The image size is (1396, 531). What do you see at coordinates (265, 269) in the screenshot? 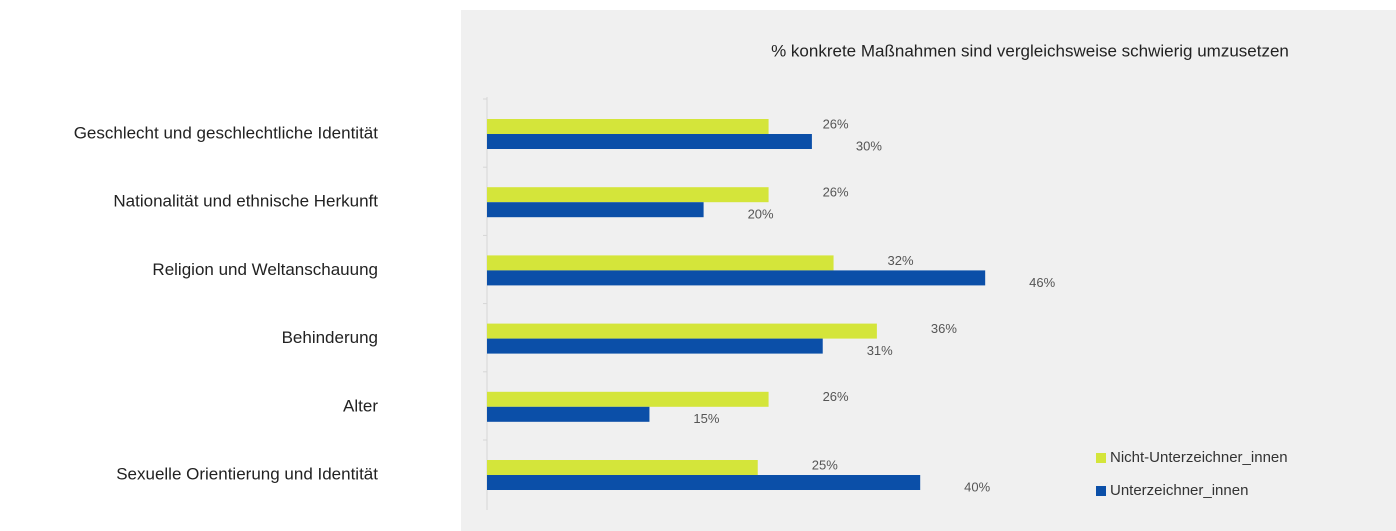
I see `category-label: Religion und Weltanschauung` at bounding box center [265, 269].